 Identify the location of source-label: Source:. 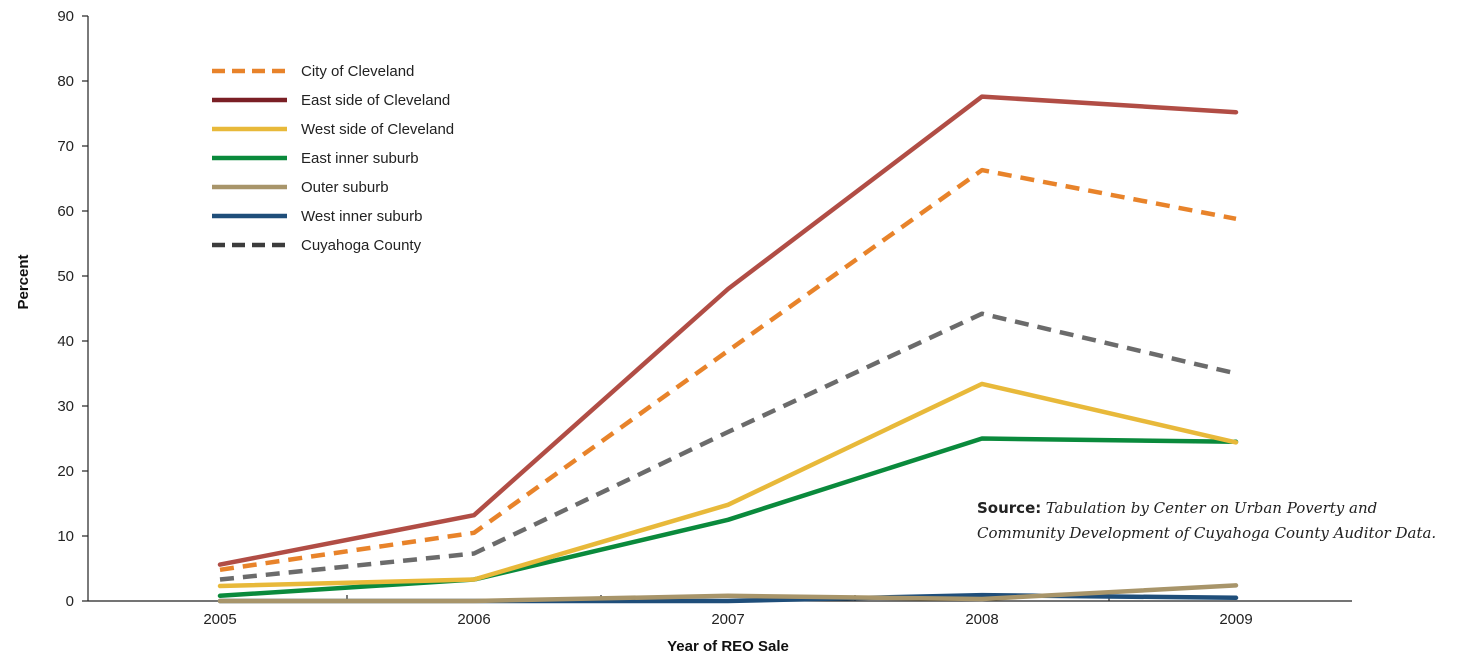
(1009, 508).